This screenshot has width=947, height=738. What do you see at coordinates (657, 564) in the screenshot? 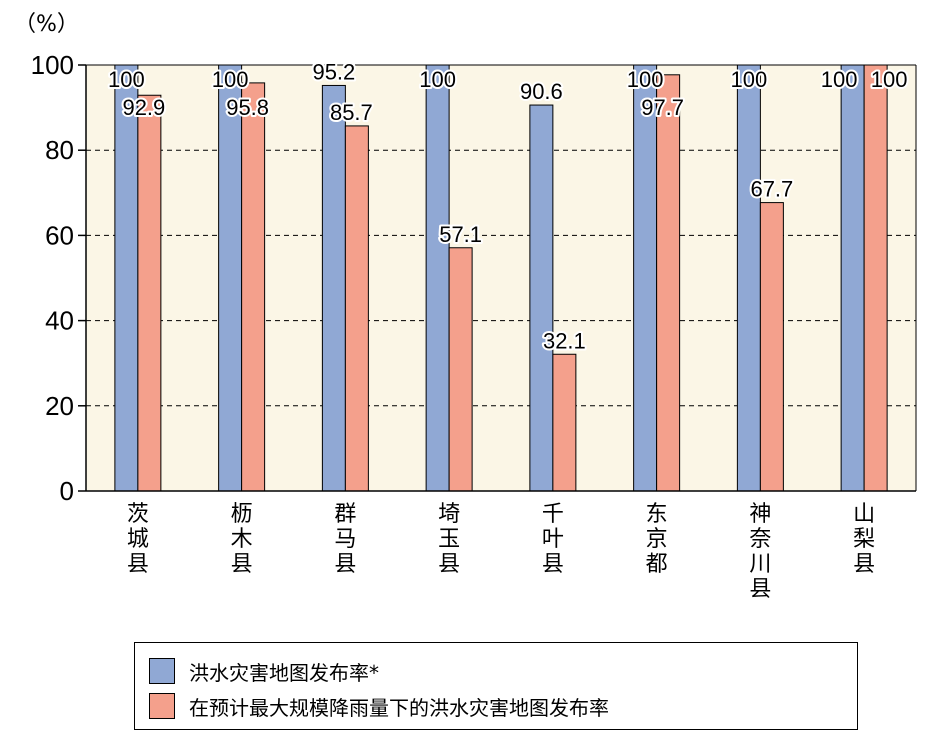
I see `category-label: 都` at bounding box center [657, 564].